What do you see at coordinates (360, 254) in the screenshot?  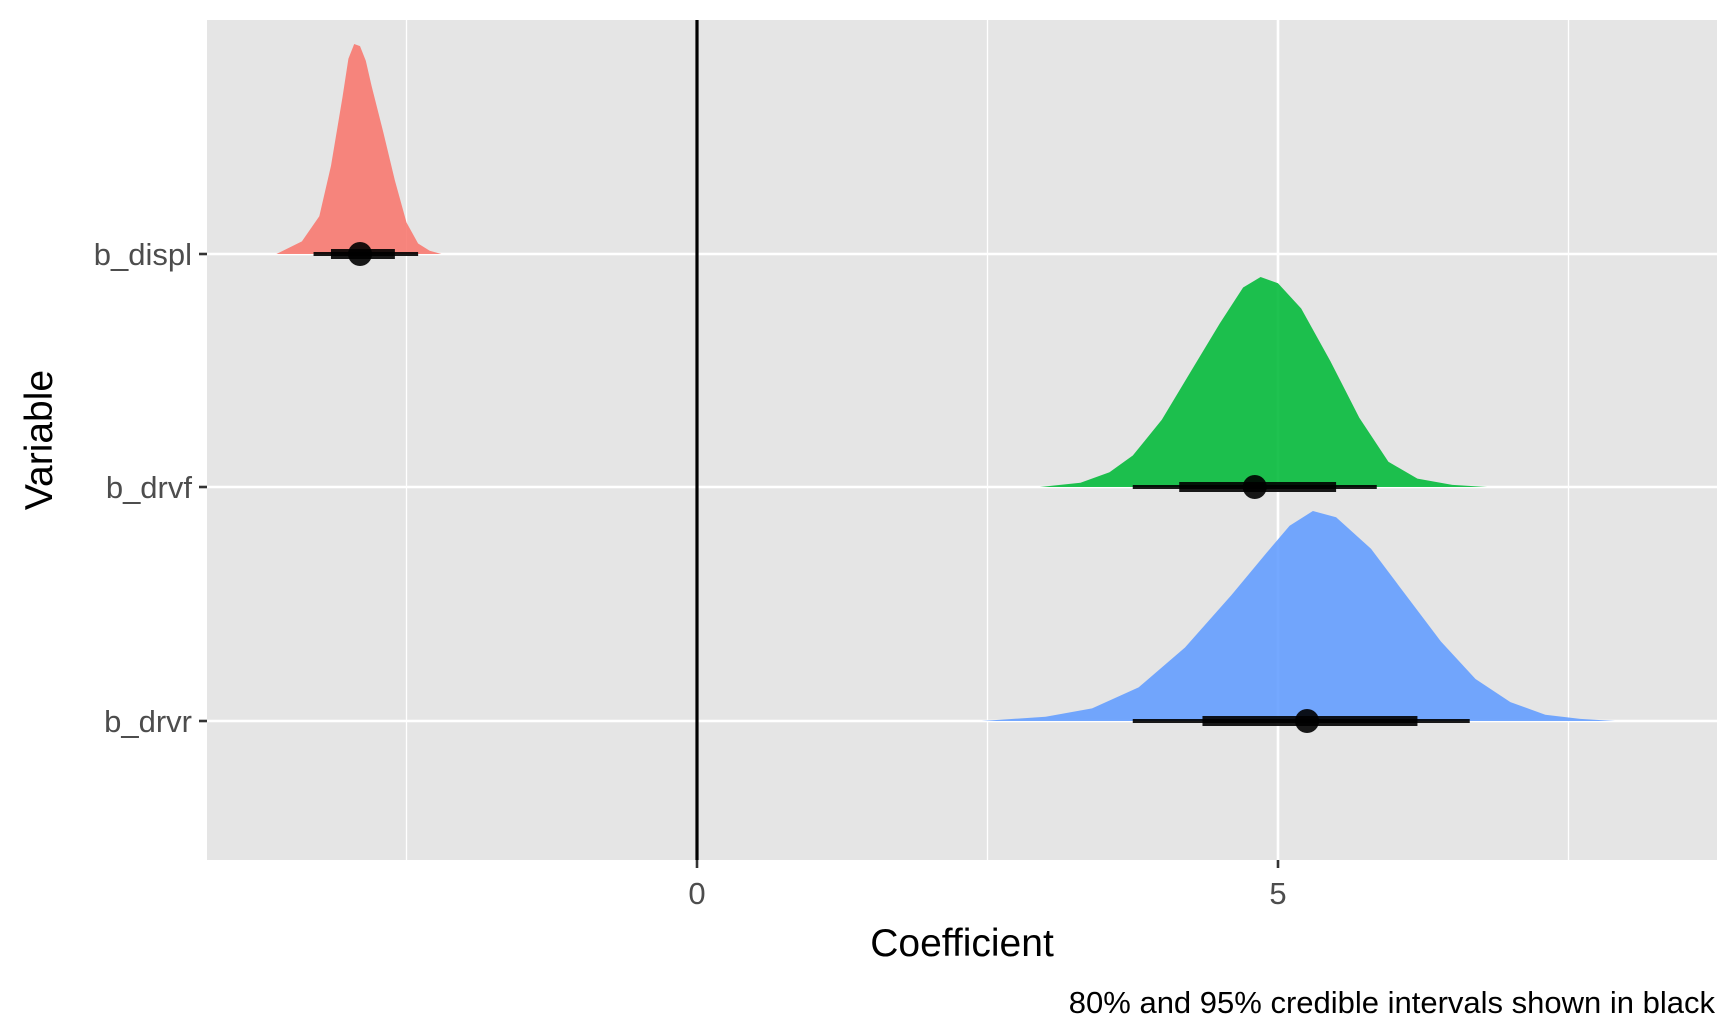 I see `median-point-b_displ` at bounding box center [360, 254].